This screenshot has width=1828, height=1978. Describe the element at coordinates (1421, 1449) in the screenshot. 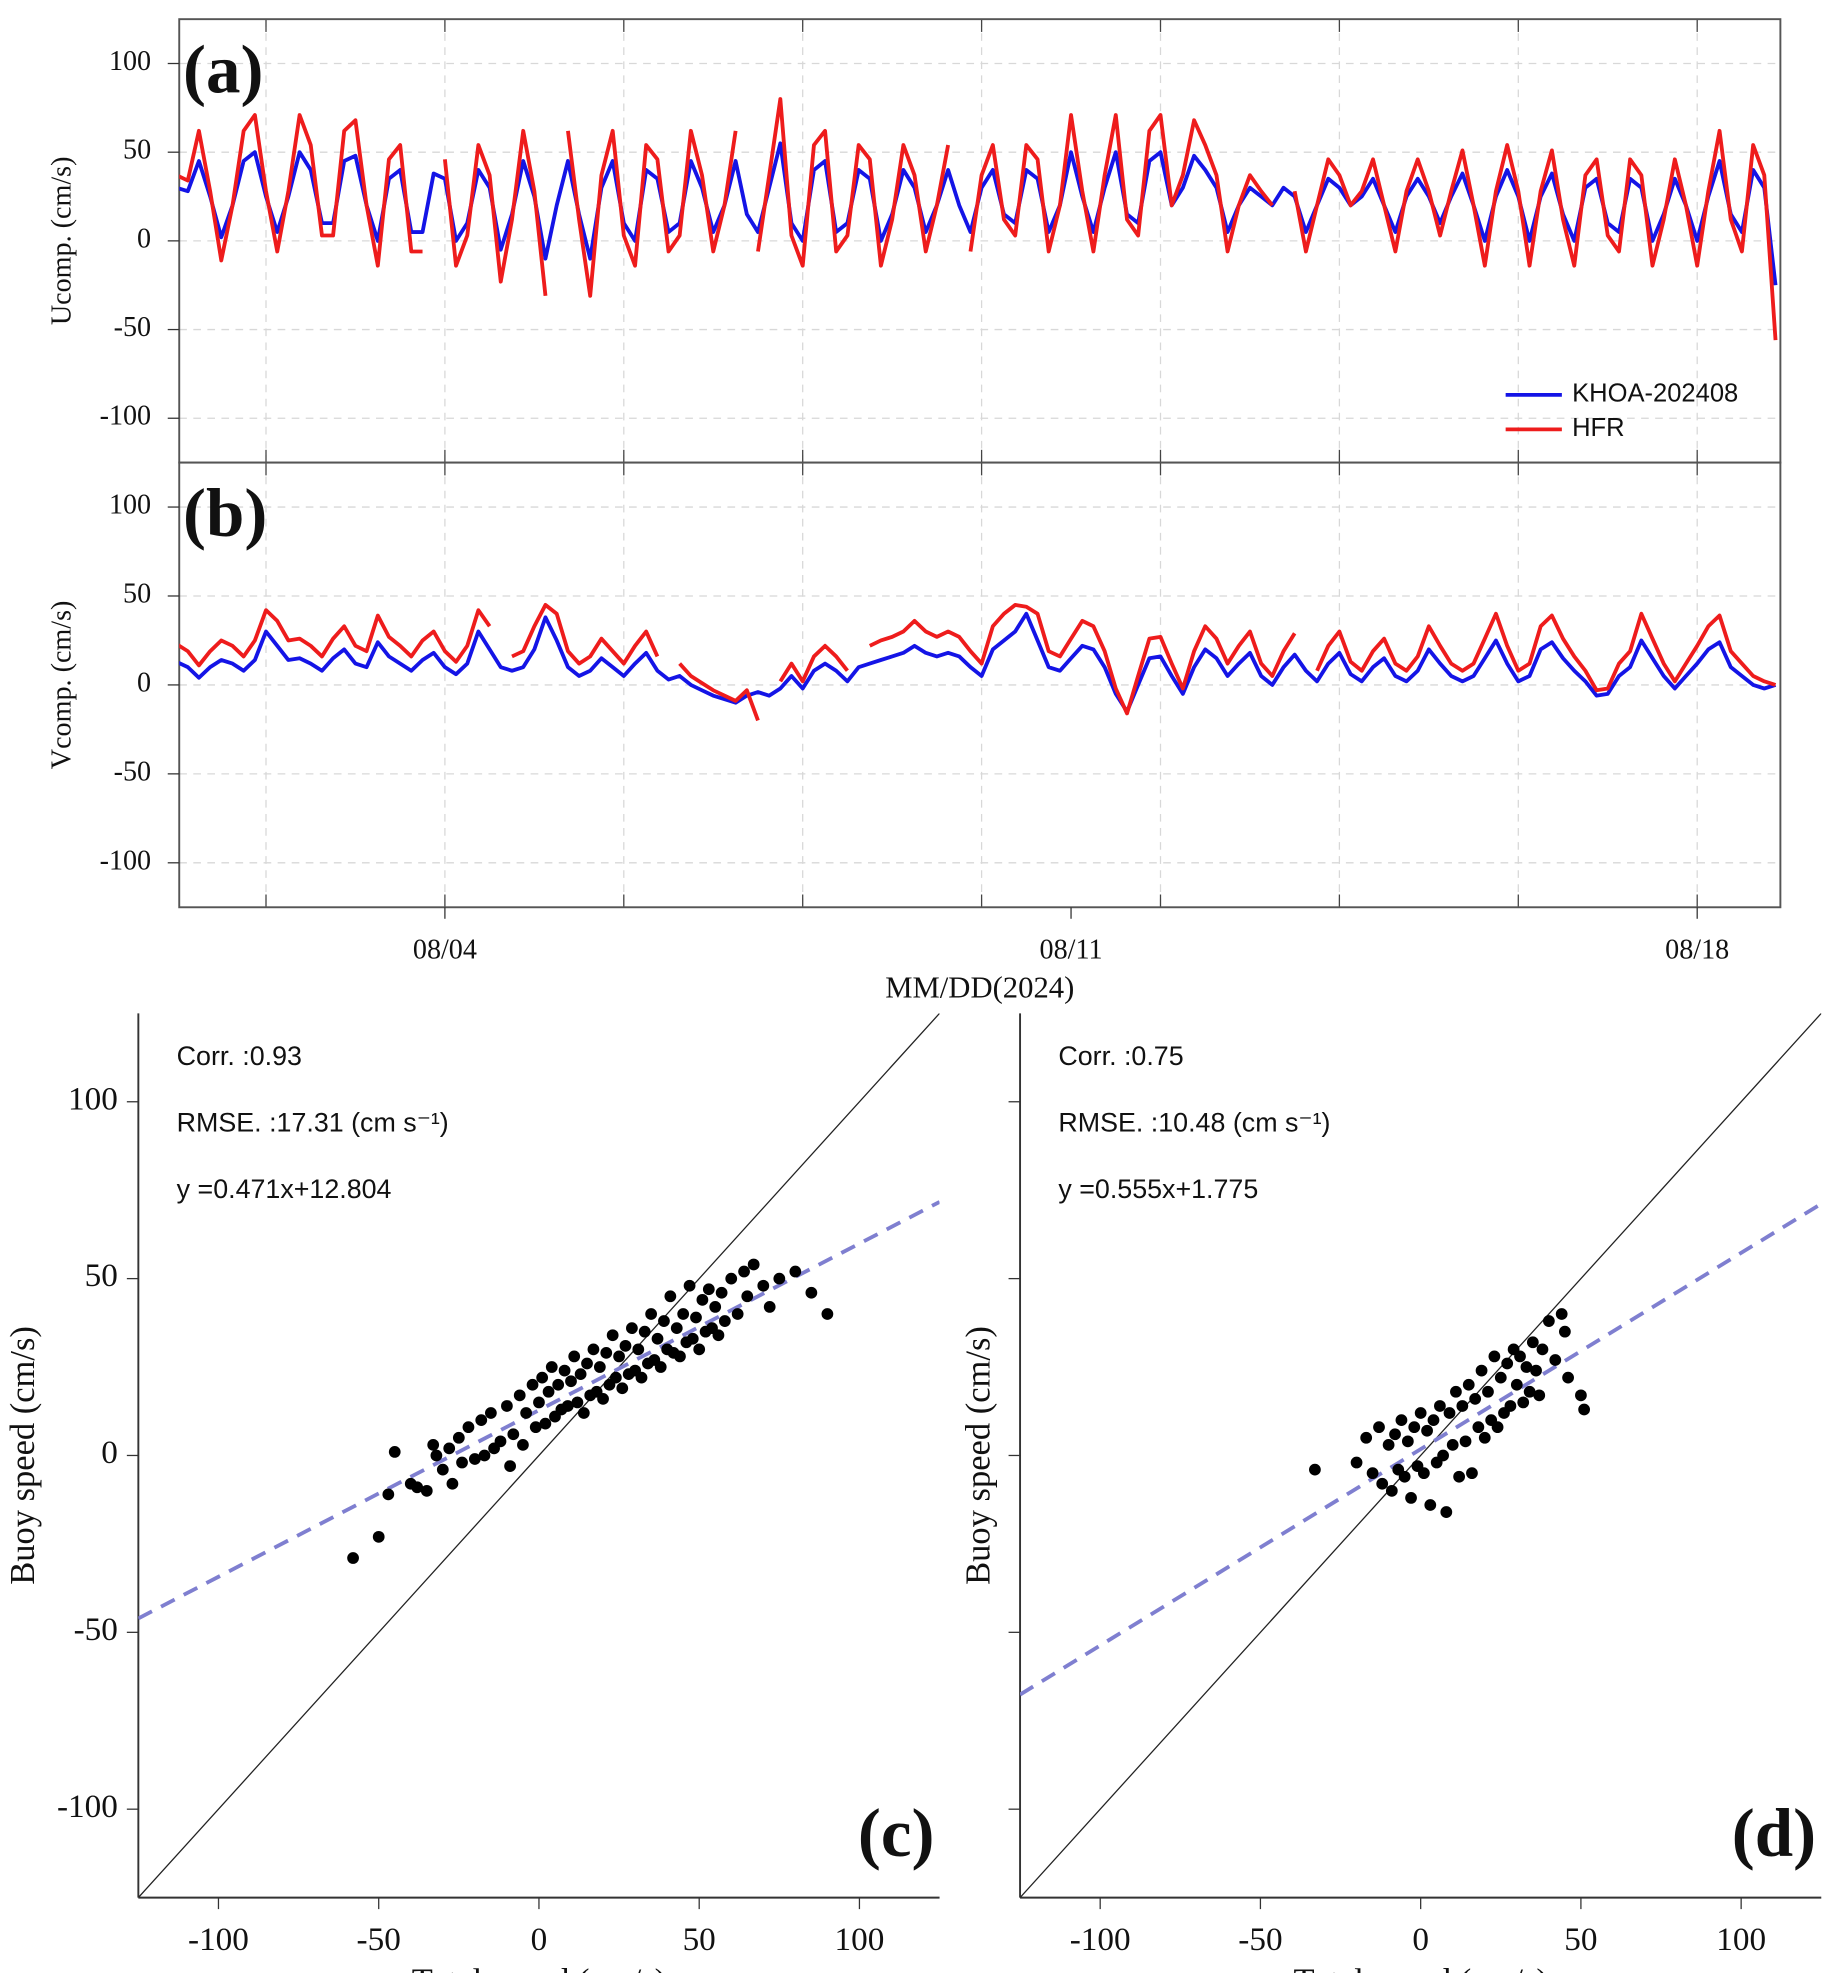

I see `fit-line` at that location.